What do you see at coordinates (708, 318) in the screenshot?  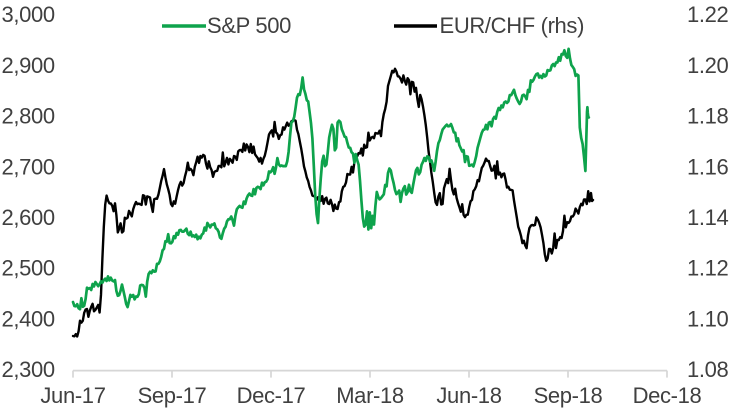 I see `svg-text: 1.10` at bounding box center [708, 318].